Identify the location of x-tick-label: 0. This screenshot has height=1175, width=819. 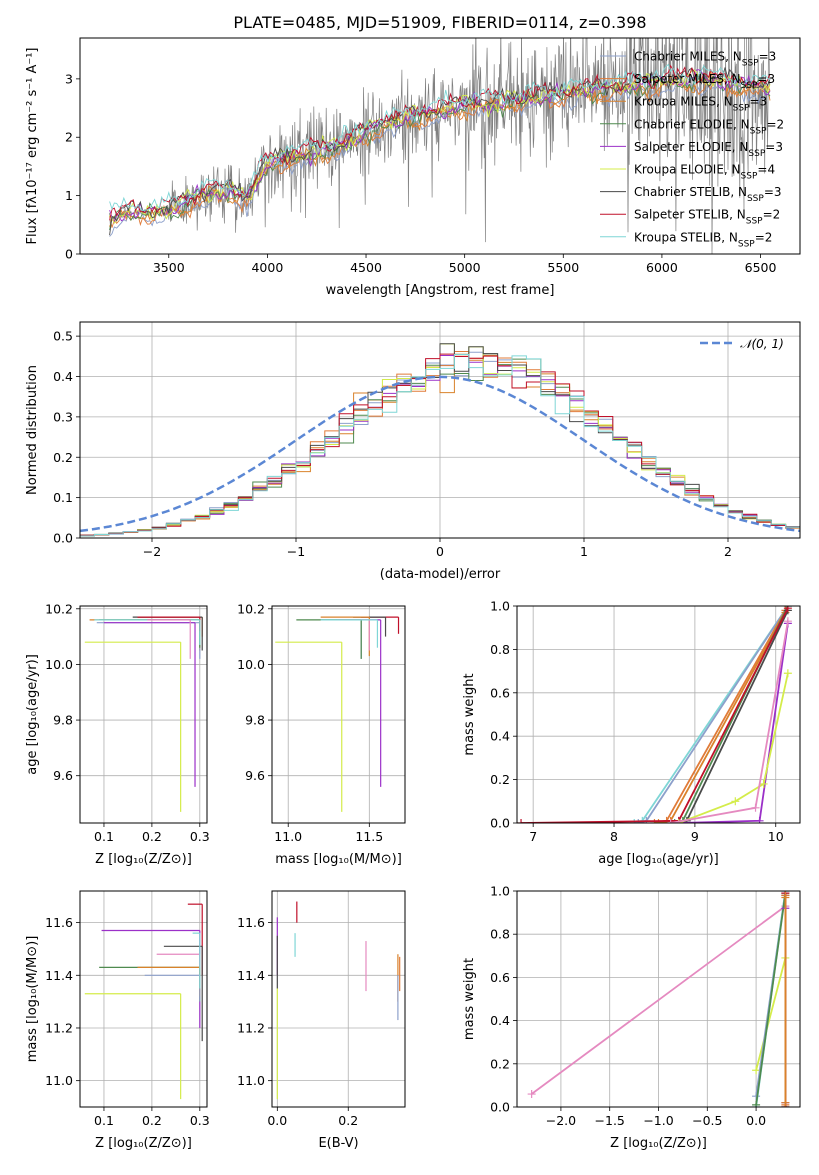
(440, 551).